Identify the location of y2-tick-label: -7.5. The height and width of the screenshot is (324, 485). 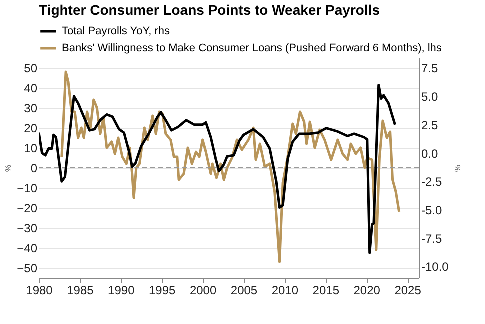
(432, 239).